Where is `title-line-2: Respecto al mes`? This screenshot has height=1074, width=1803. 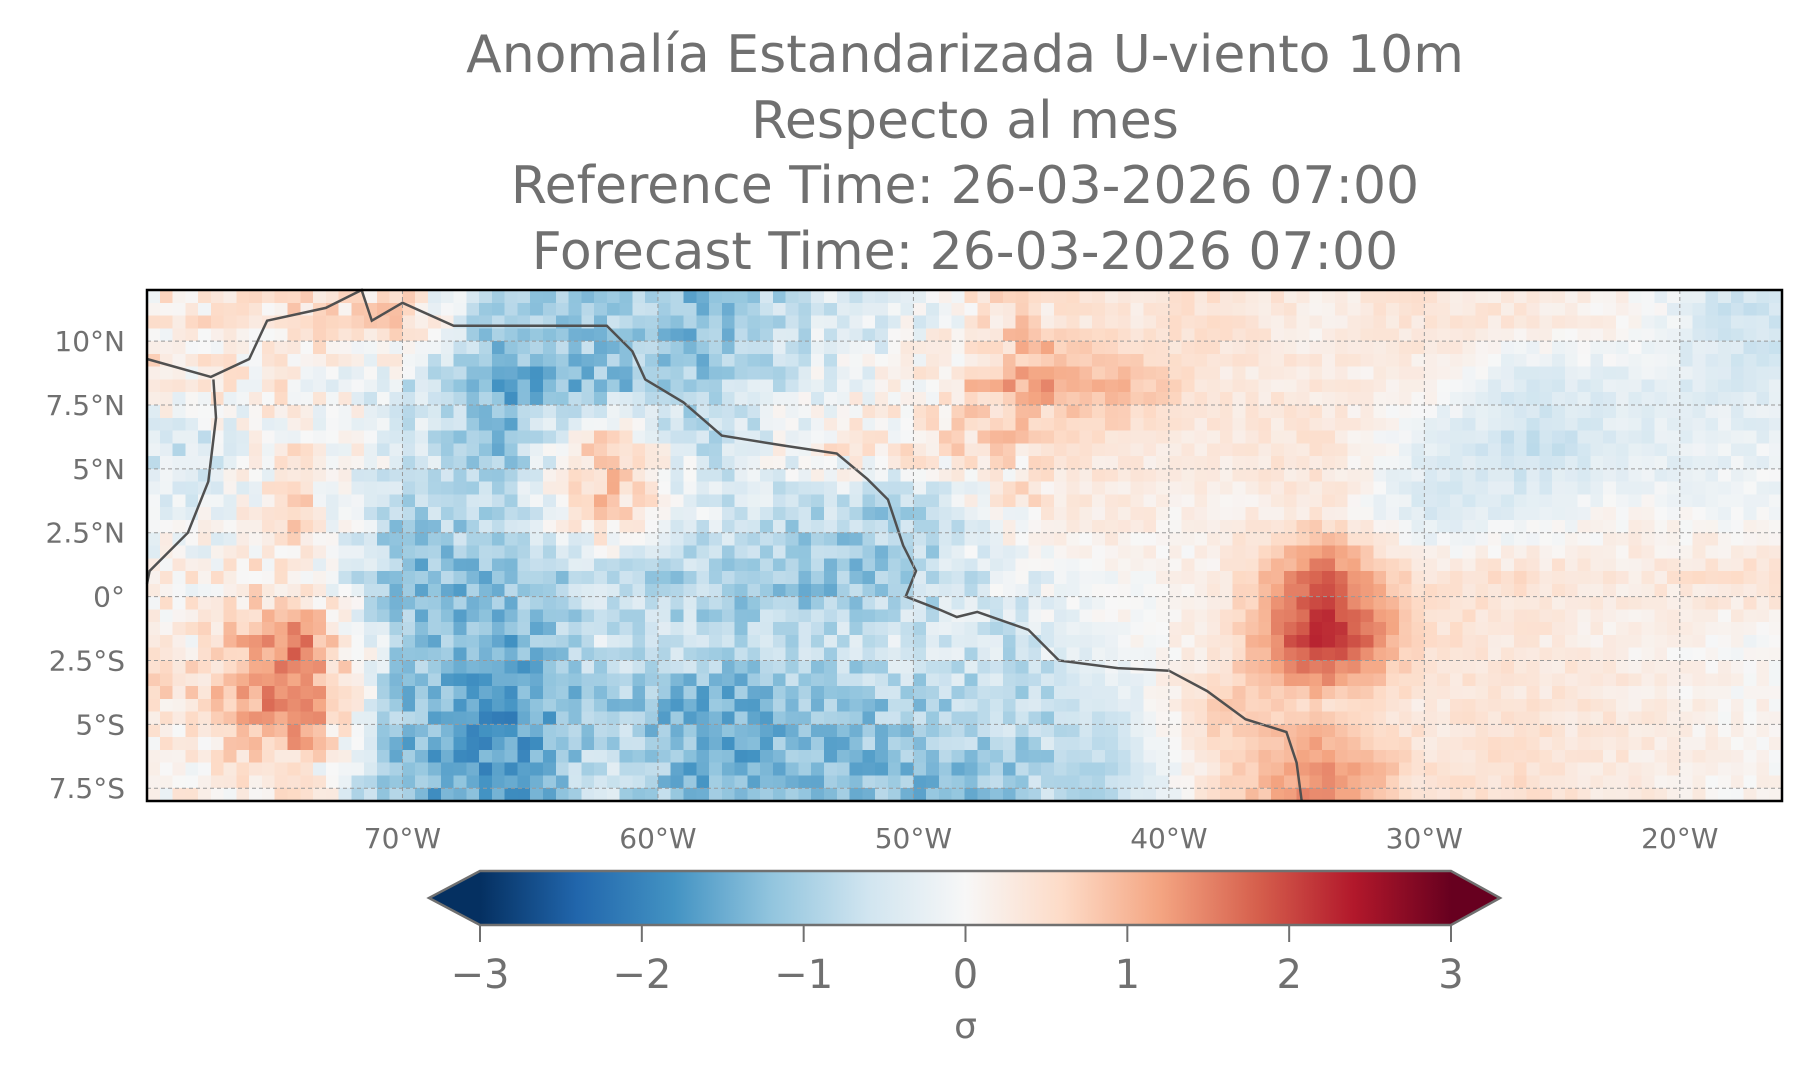
title-line-2: Respecto al mes is located at coordinates (965, 121).